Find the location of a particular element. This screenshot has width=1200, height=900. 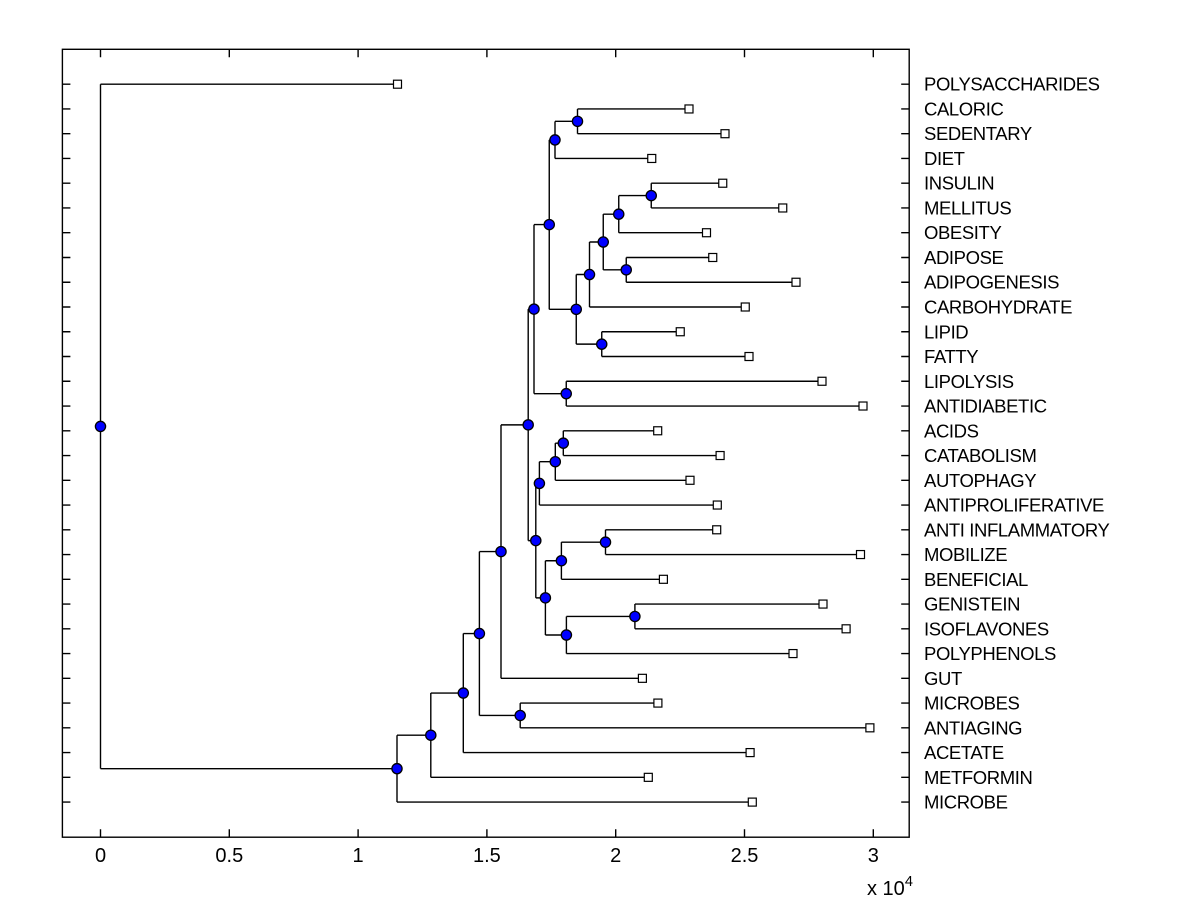

svg-text: LIPOLYSIS is located at coordinates (969, 381).